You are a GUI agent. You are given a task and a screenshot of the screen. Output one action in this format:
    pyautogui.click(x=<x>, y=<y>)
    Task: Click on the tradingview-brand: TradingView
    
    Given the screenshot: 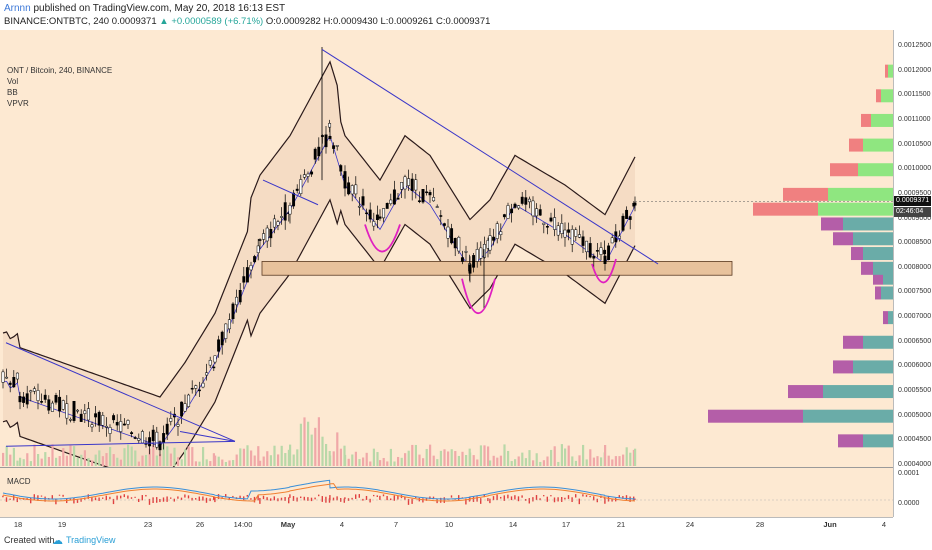 What is the action you would take?
    pyautogui.click(x=91, y=540)
    